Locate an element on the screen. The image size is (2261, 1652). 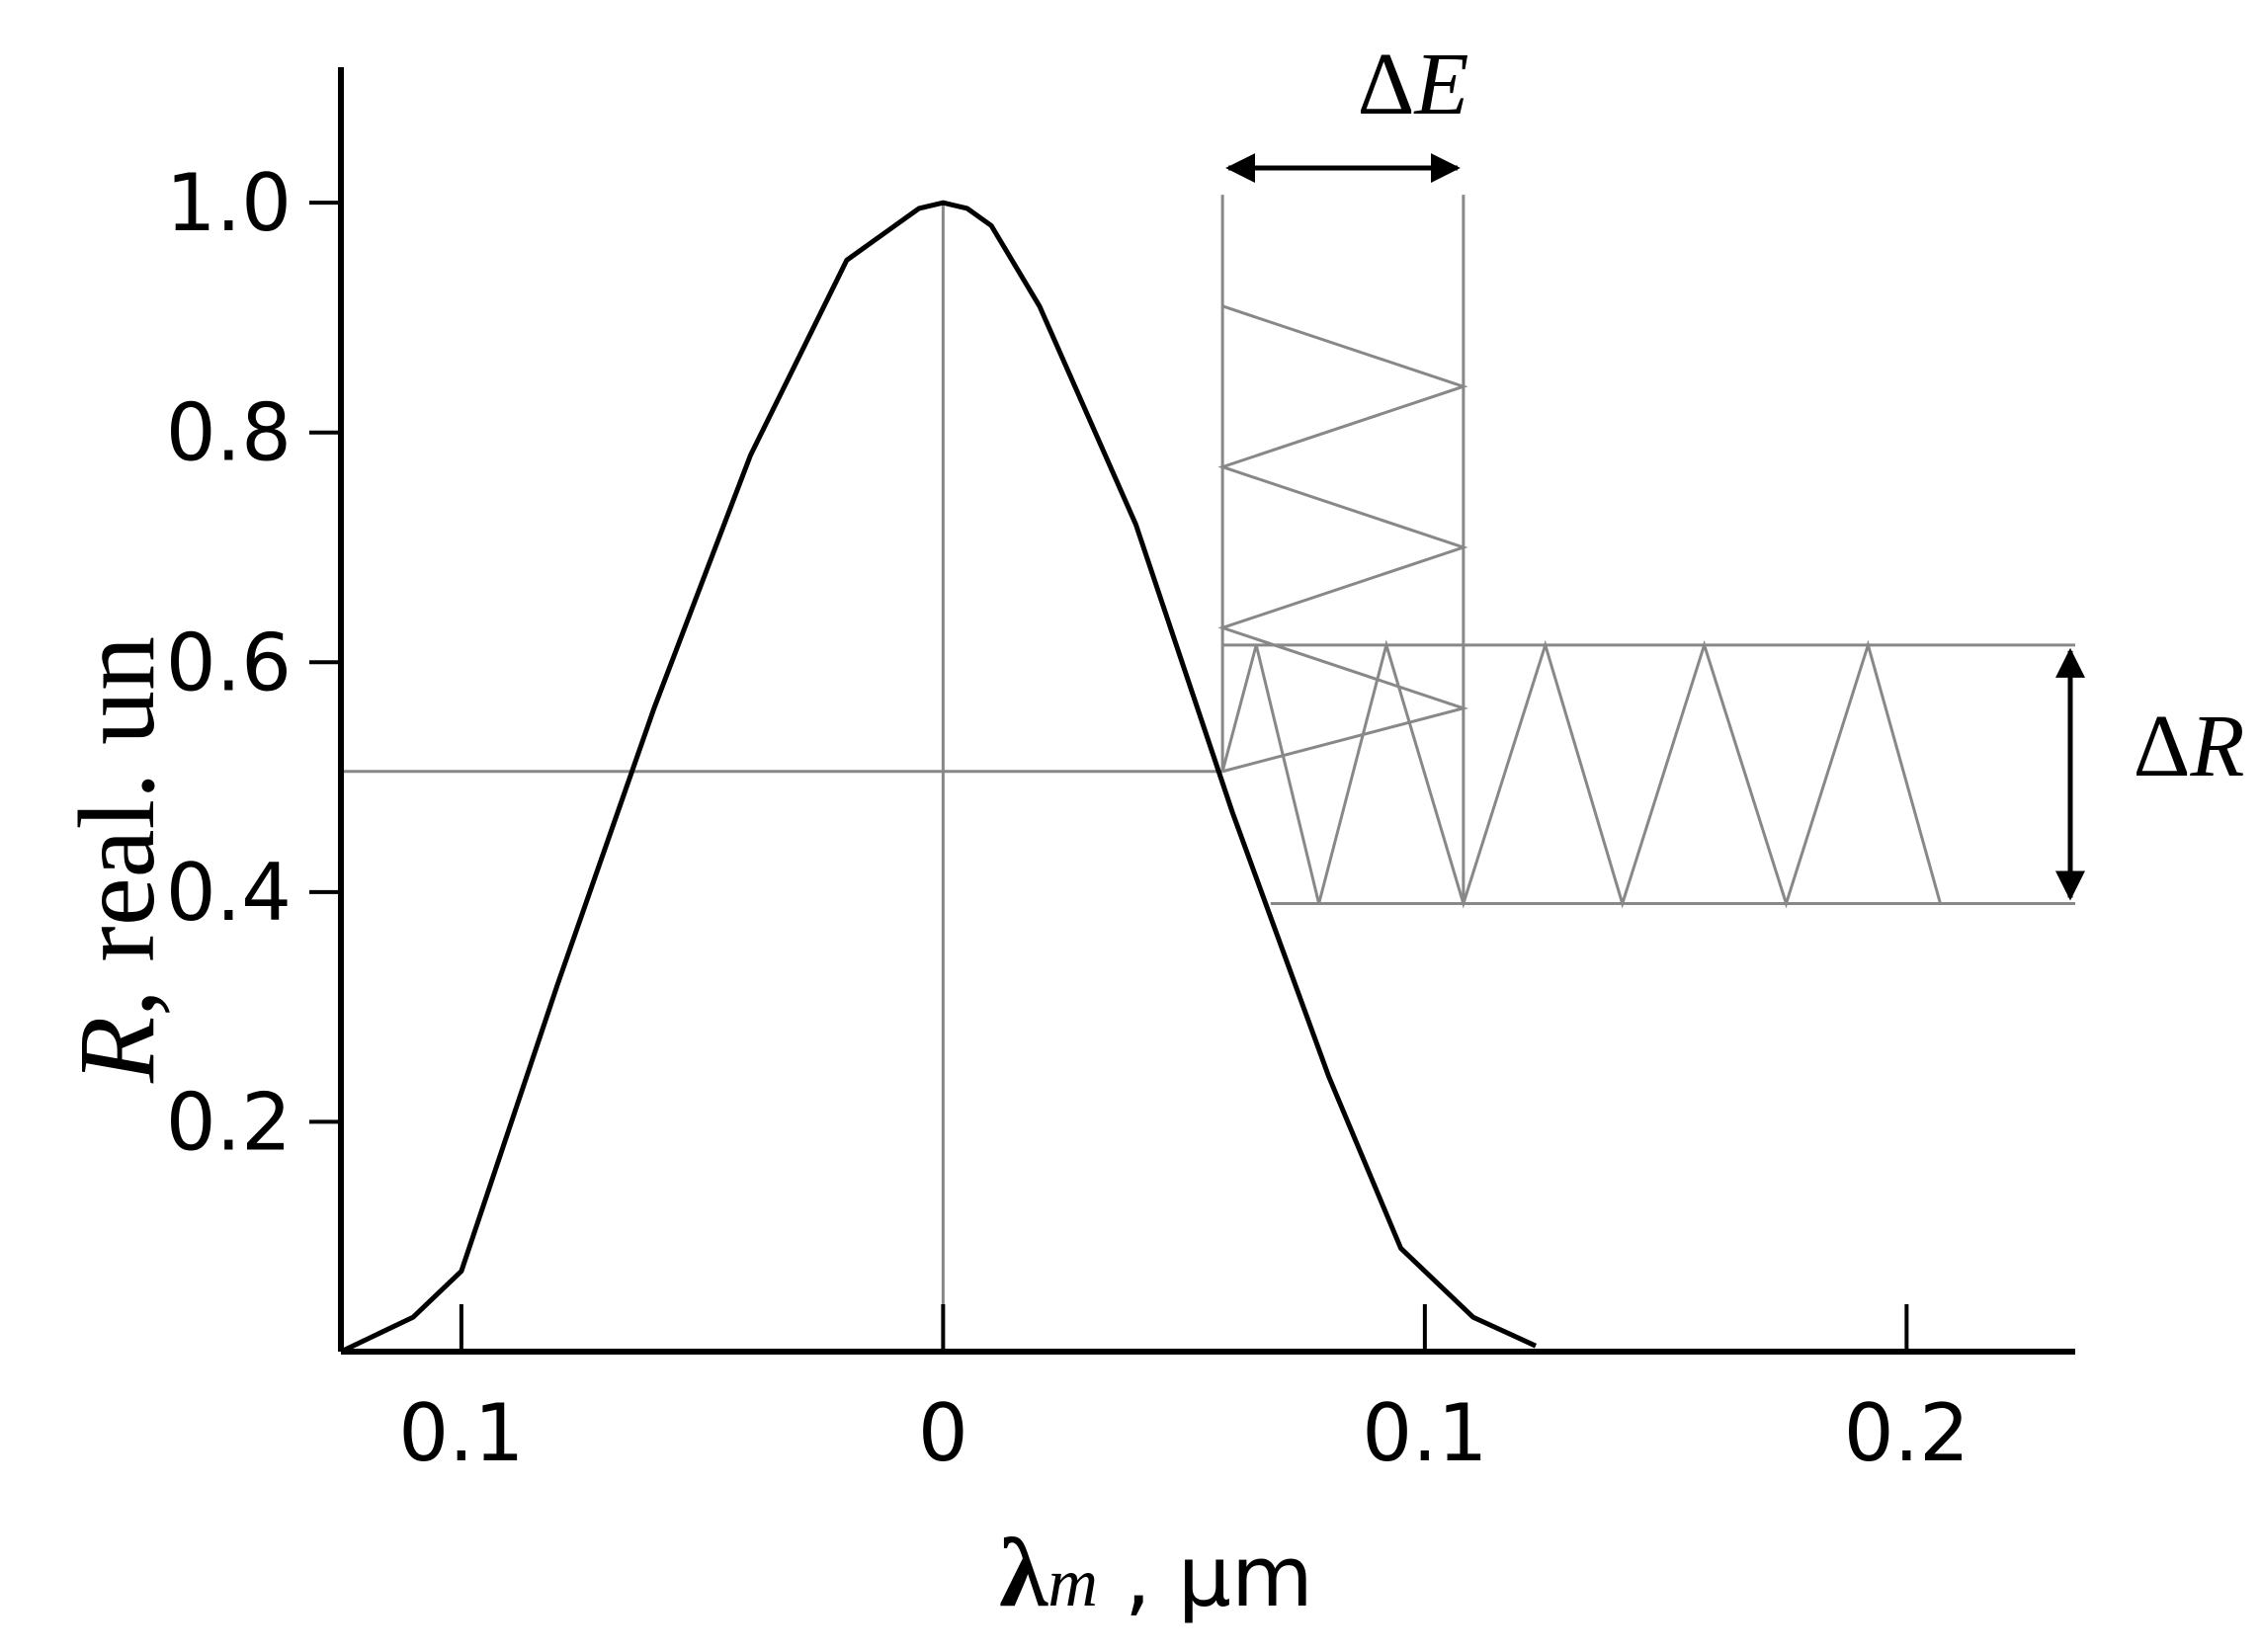
delta-e-zigzag is located at coordinates (1343, 539).